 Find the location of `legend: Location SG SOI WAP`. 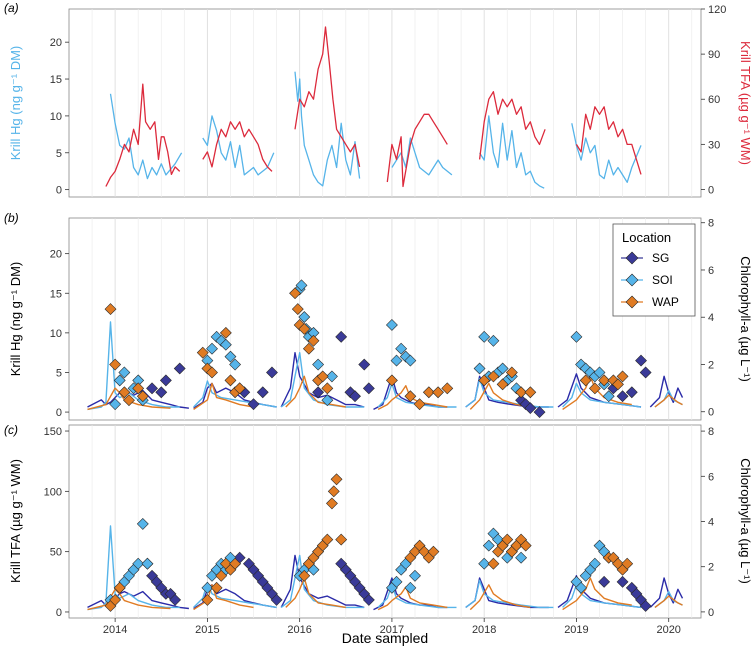

legend: Location SG SOI WAP is located at coordinates (654, 270).